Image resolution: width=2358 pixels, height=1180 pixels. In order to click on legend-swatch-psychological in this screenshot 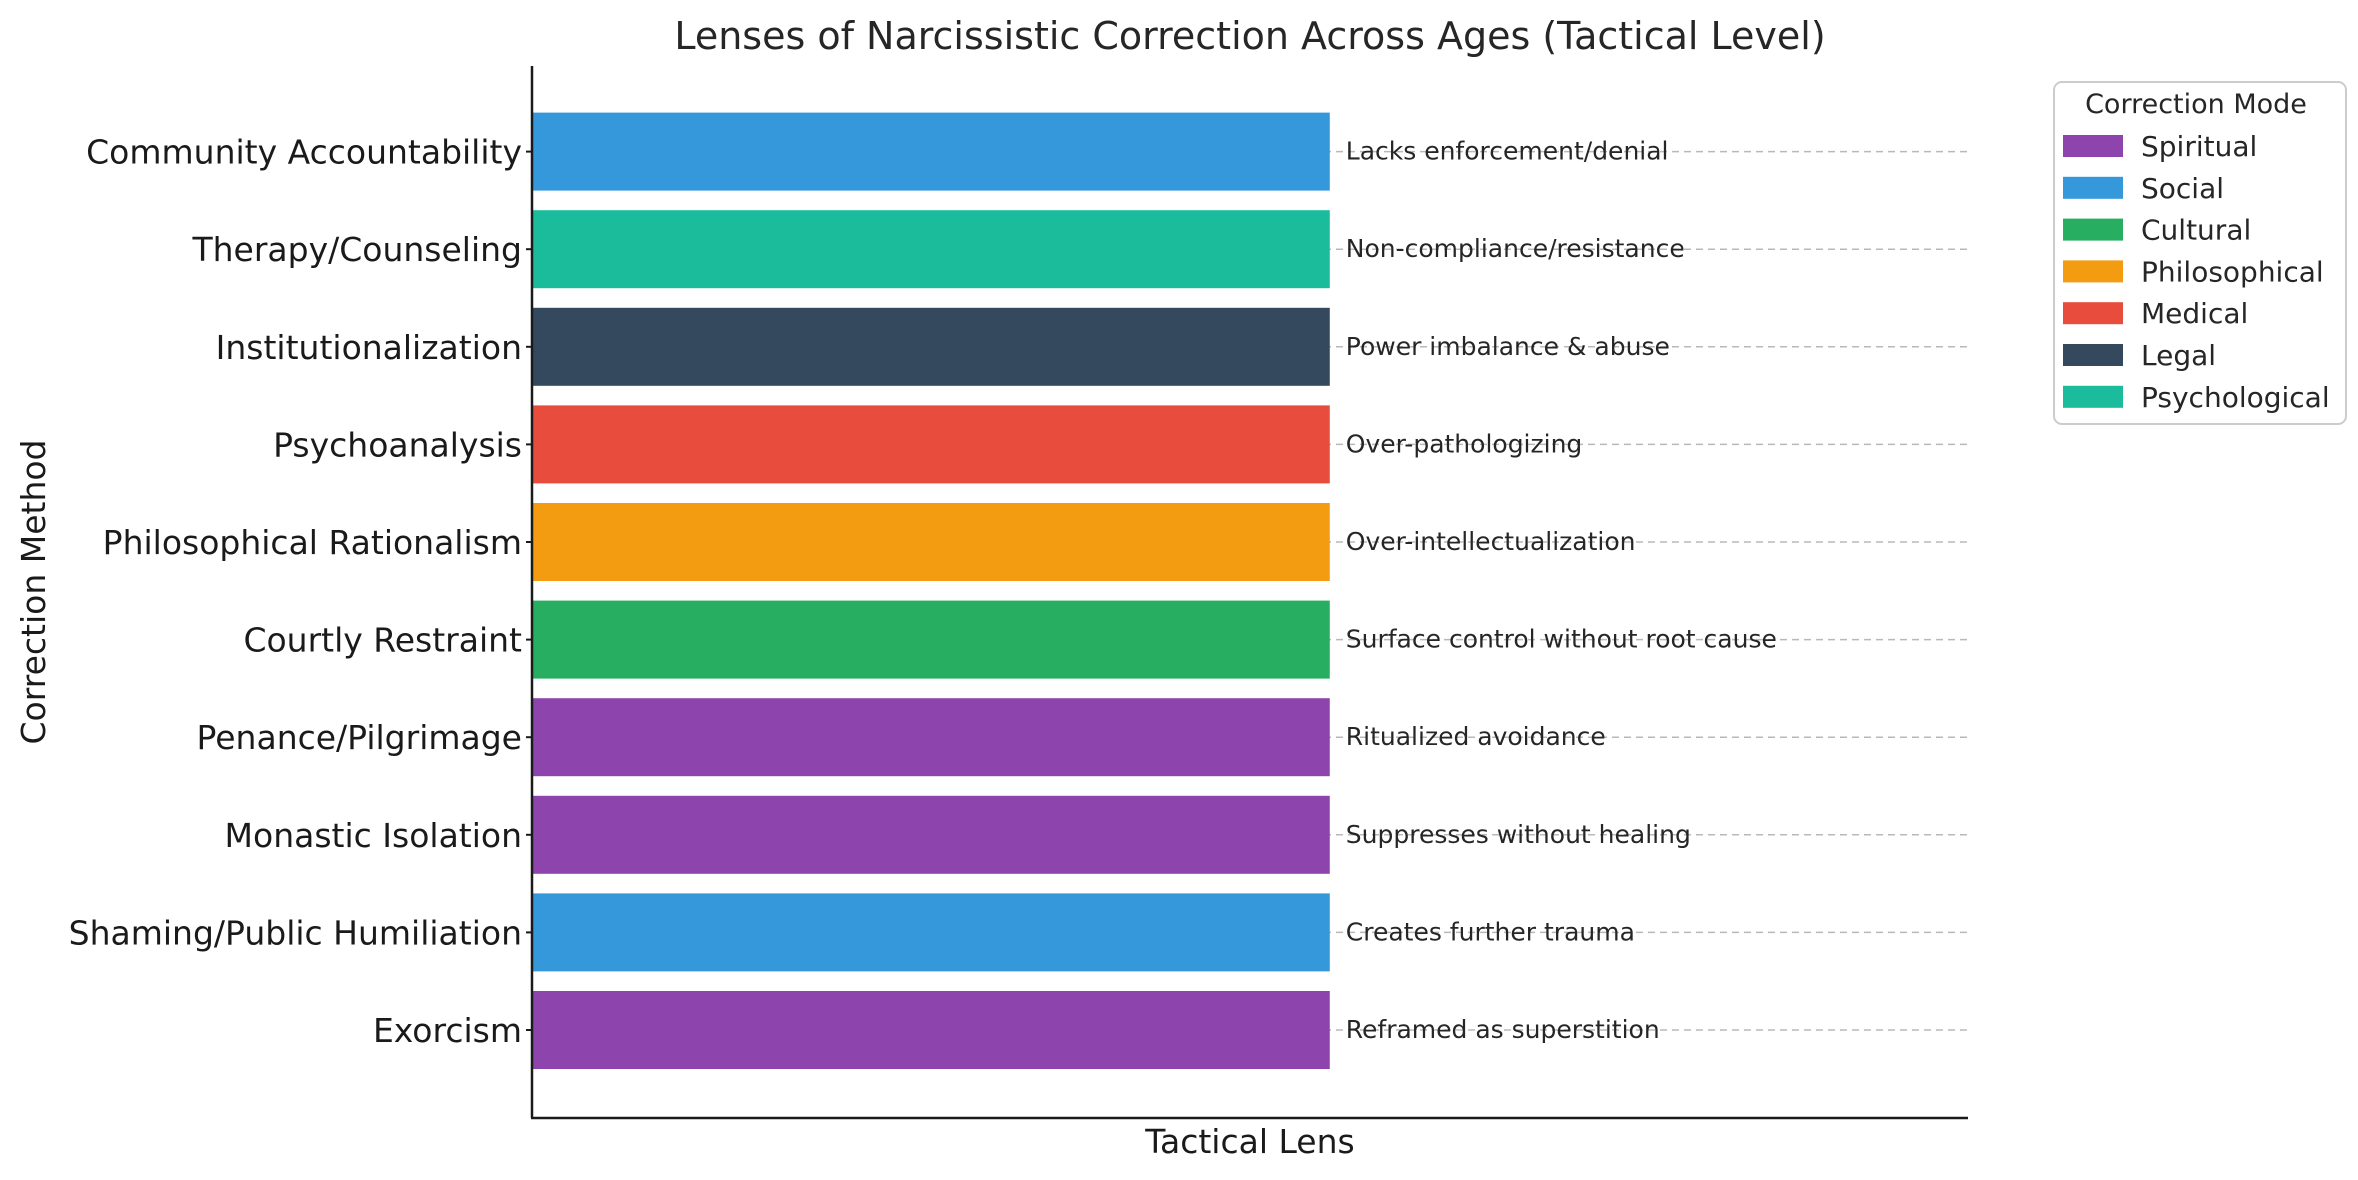, I will do `click(2093, 396)`.